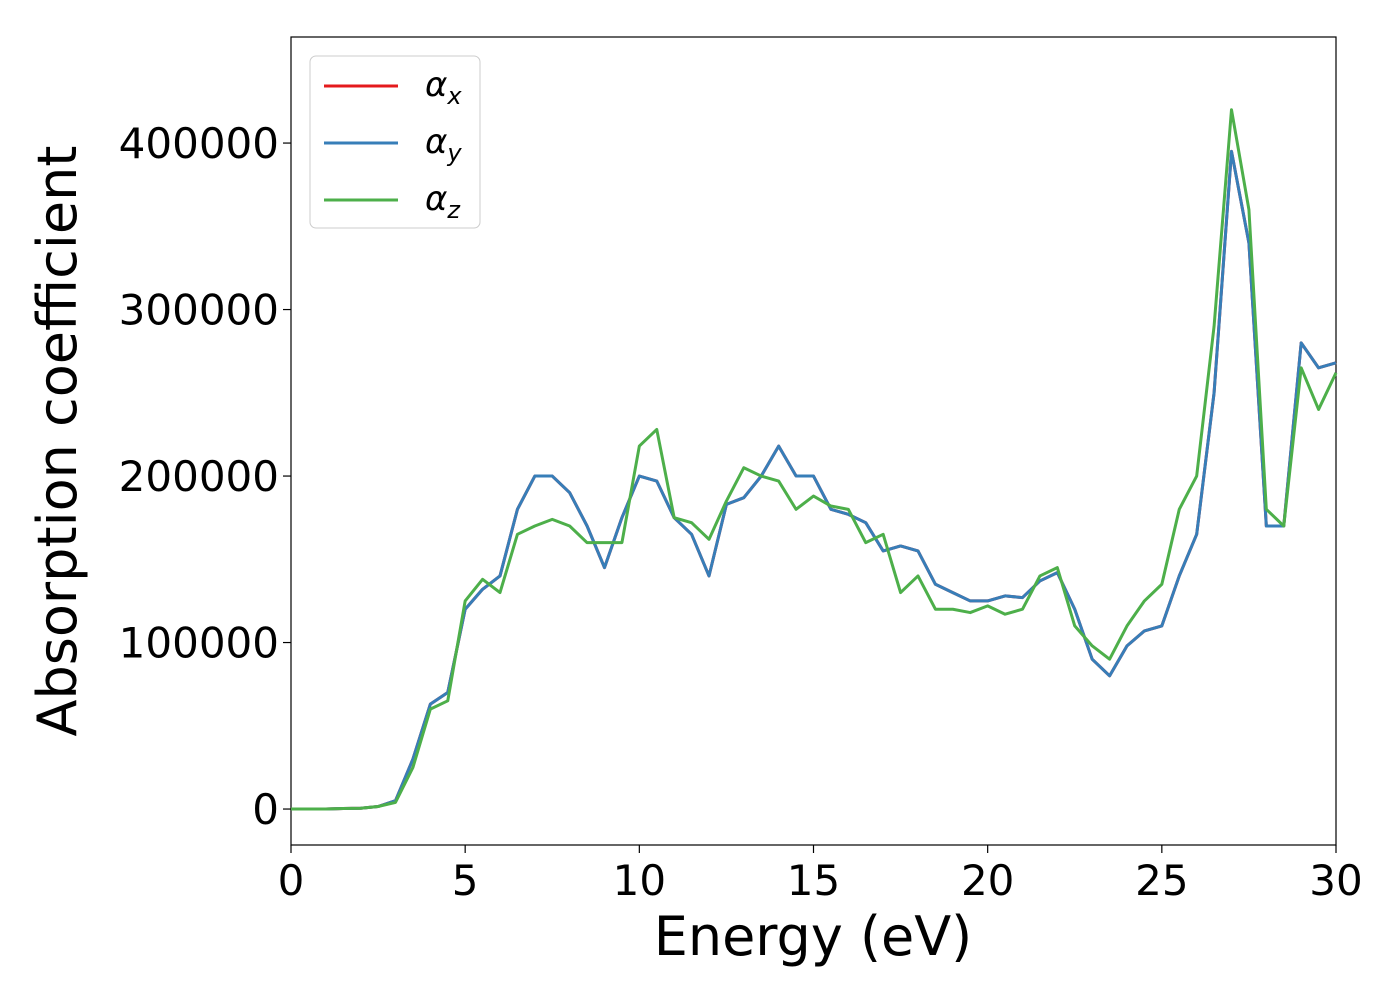 This screenshot has height=1000, width=1400. I want to click on x-tick-label: 15, so click(813, 880).